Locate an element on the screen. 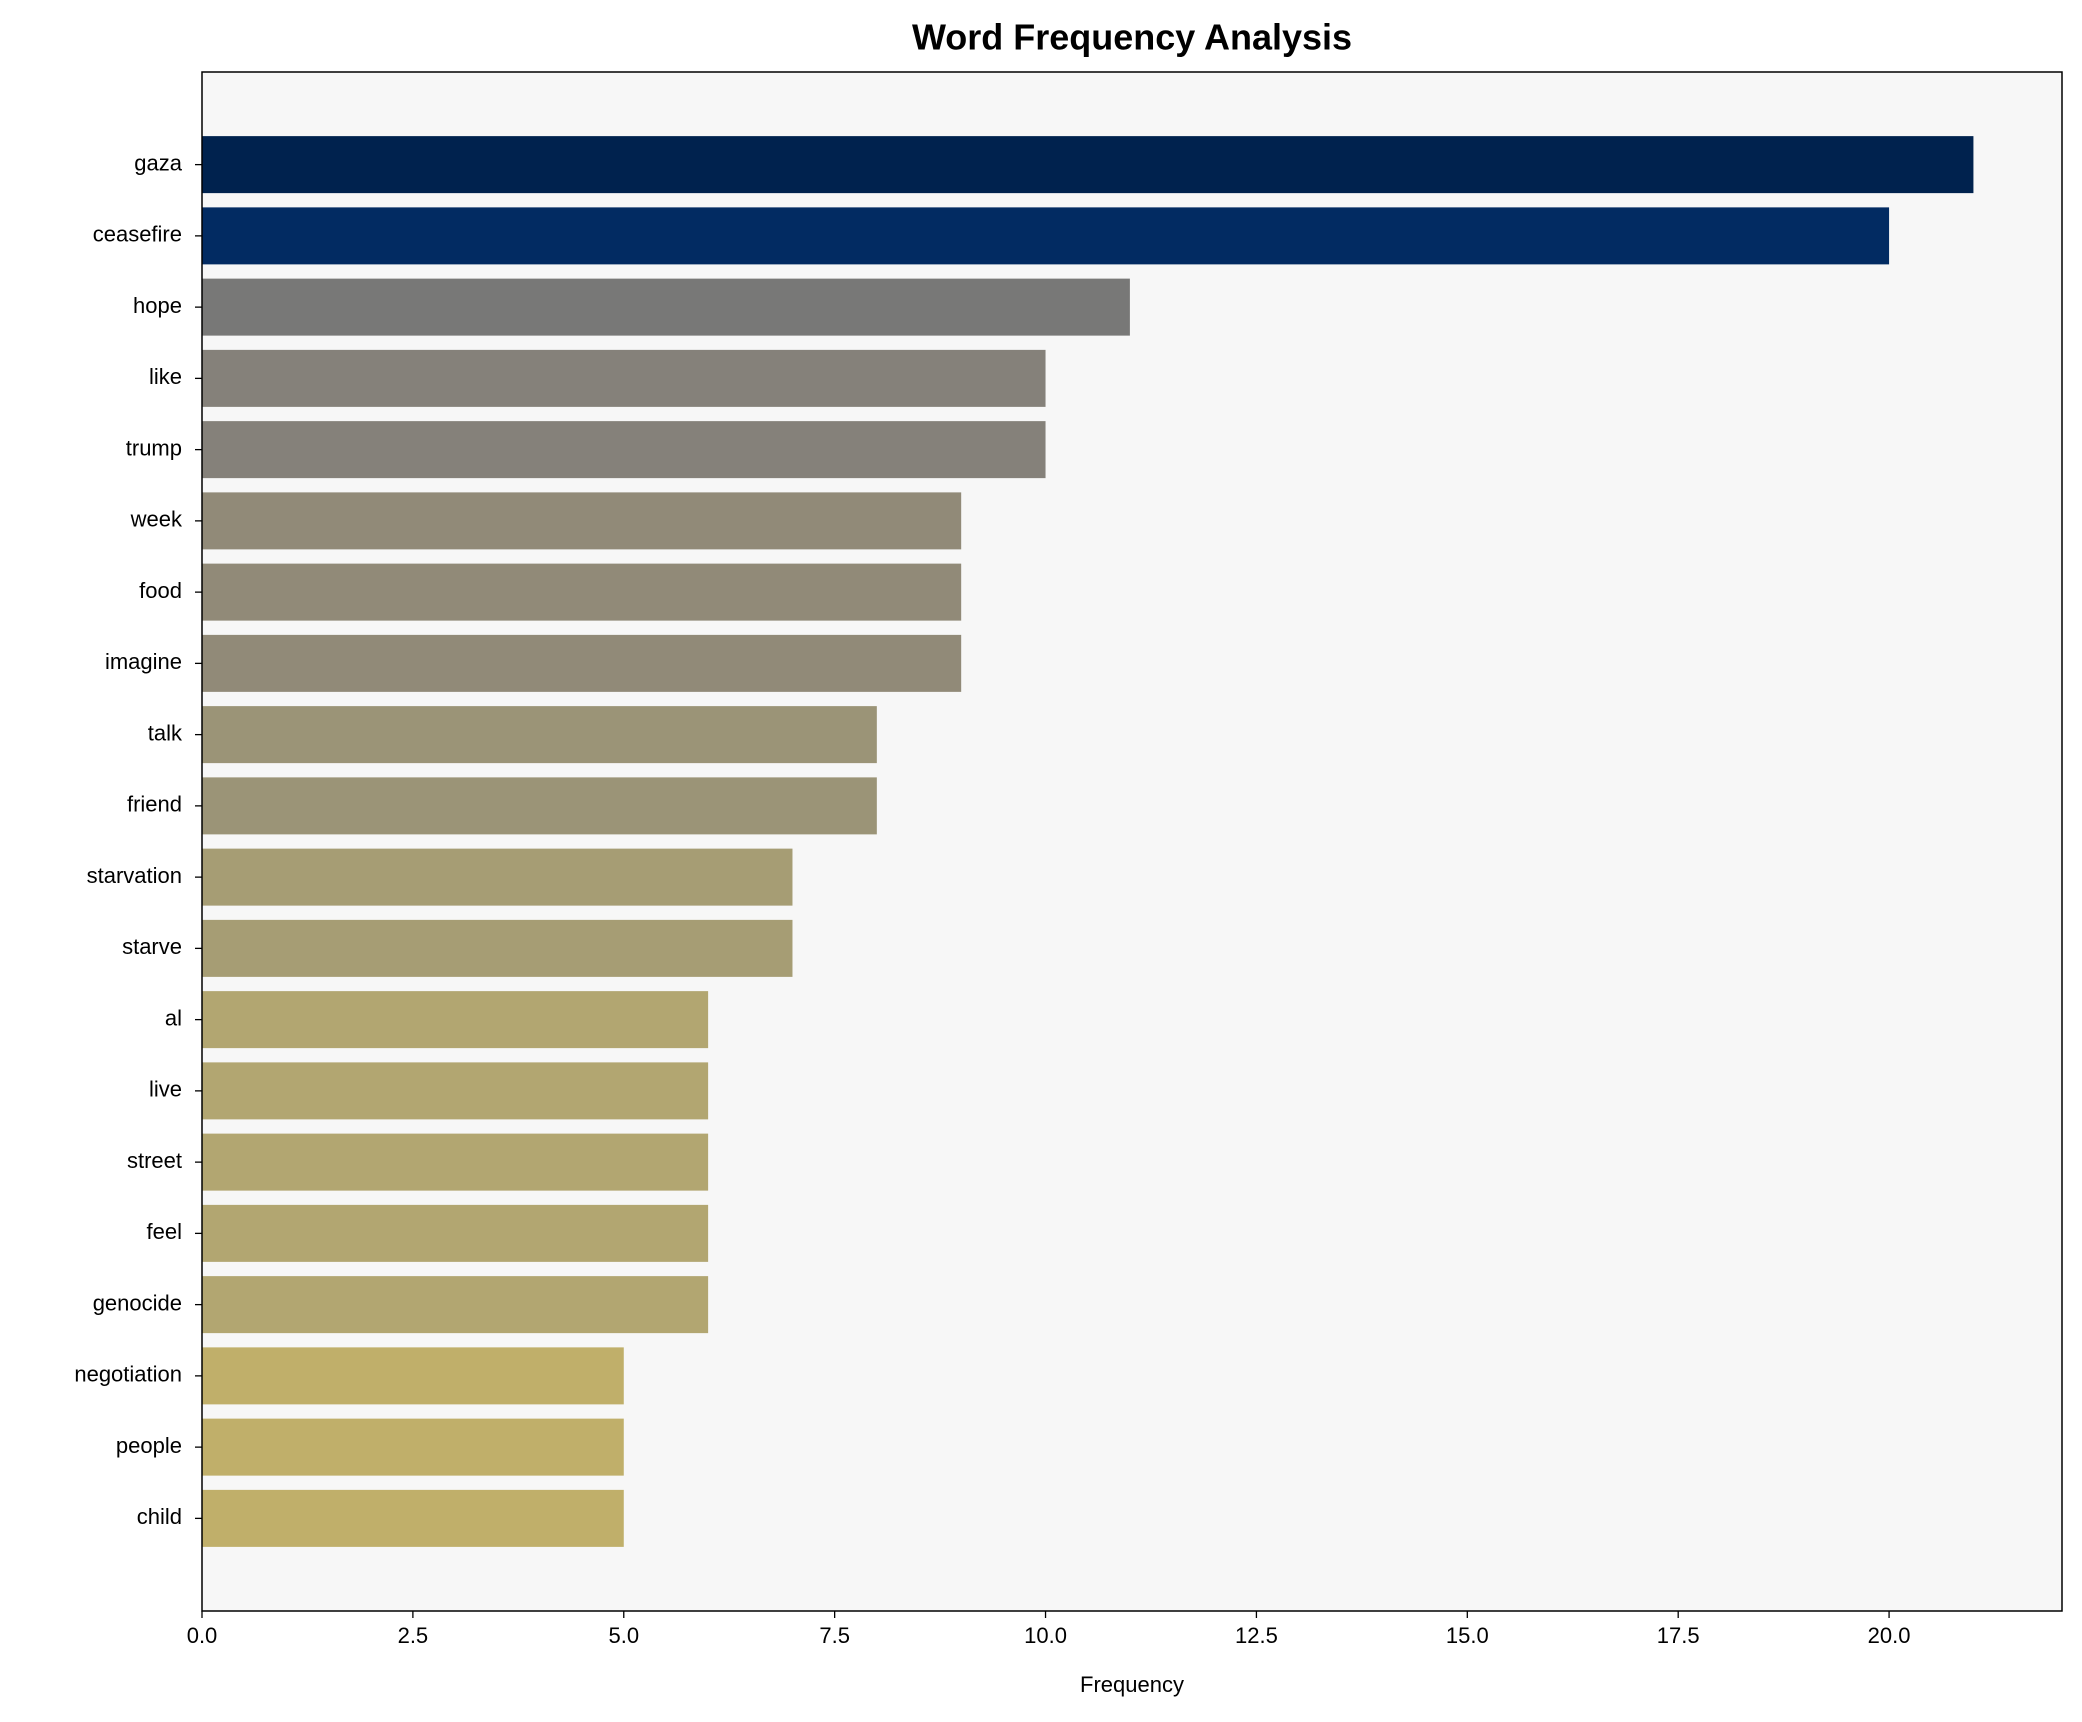  y-tick-label: genocide is located at coordinates (137, 1302).